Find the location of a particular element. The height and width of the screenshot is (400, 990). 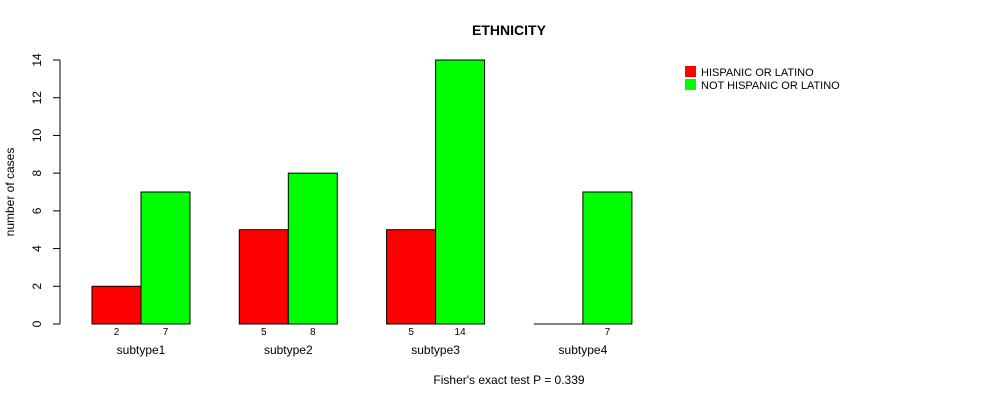

x-category-label: subtype3 is located at coordinates (435, 350).